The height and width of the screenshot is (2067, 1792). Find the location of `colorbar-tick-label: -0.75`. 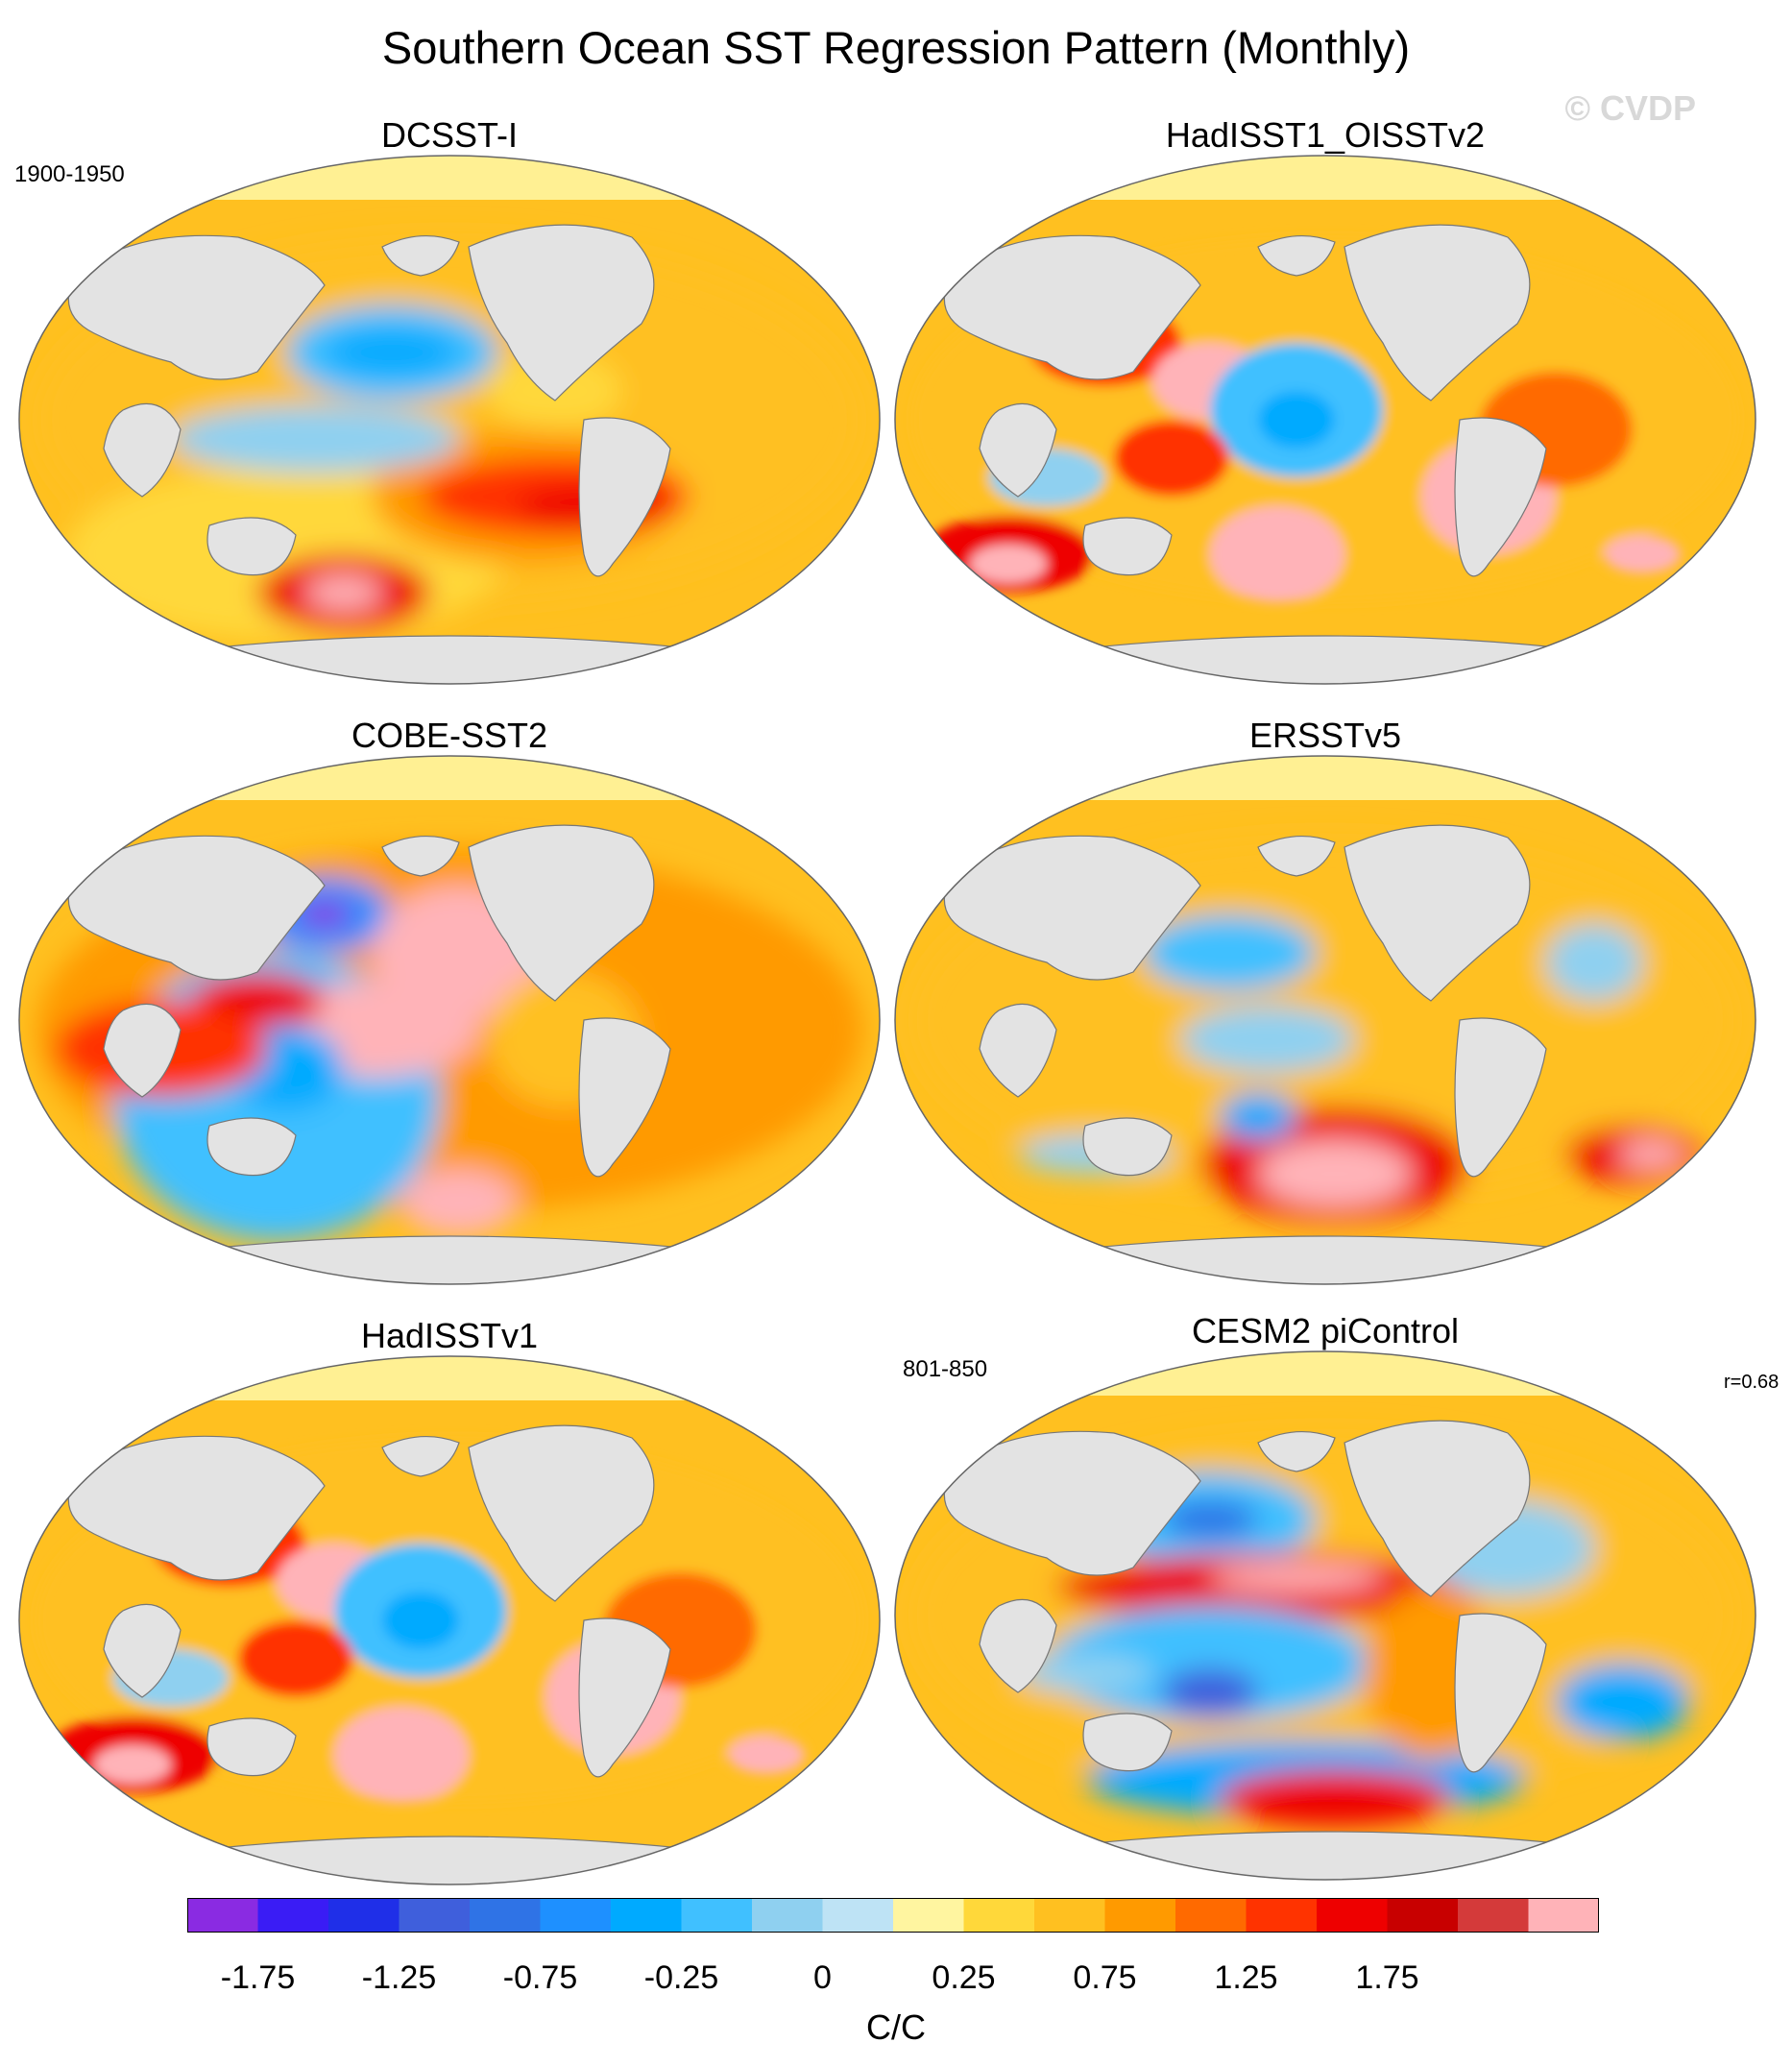

colorbar-tick-label: -0.75 is located at coordinates (540, 1978).